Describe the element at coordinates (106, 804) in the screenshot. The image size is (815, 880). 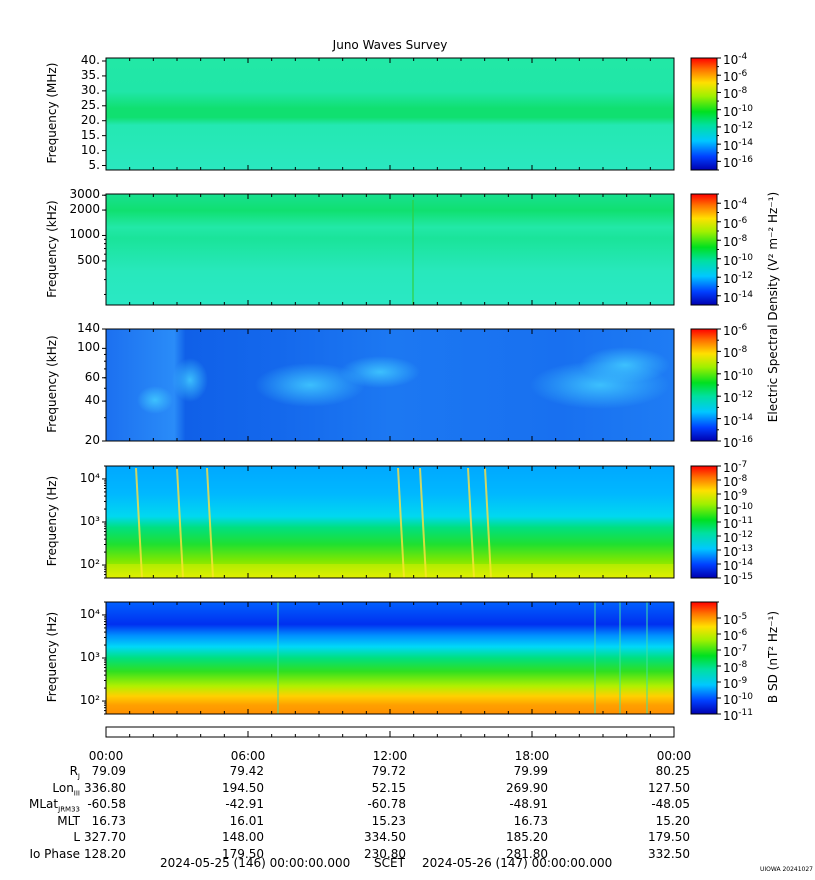
I see `ephemeris-value: -60.58` at that location.